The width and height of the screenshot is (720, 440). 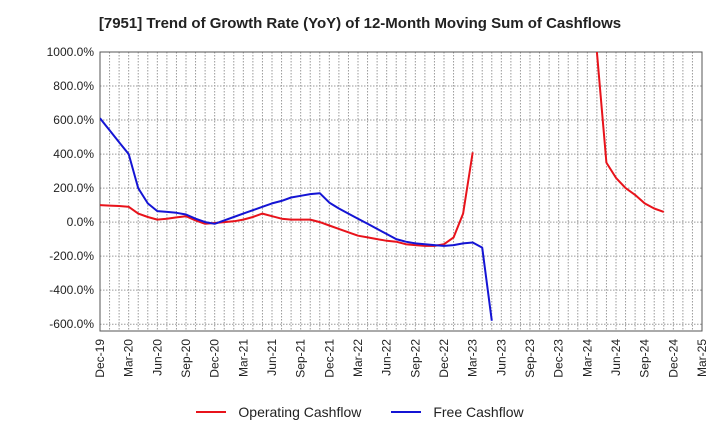 I want to click on x-tick-label: Mar-25, so click(x=702, y=358).